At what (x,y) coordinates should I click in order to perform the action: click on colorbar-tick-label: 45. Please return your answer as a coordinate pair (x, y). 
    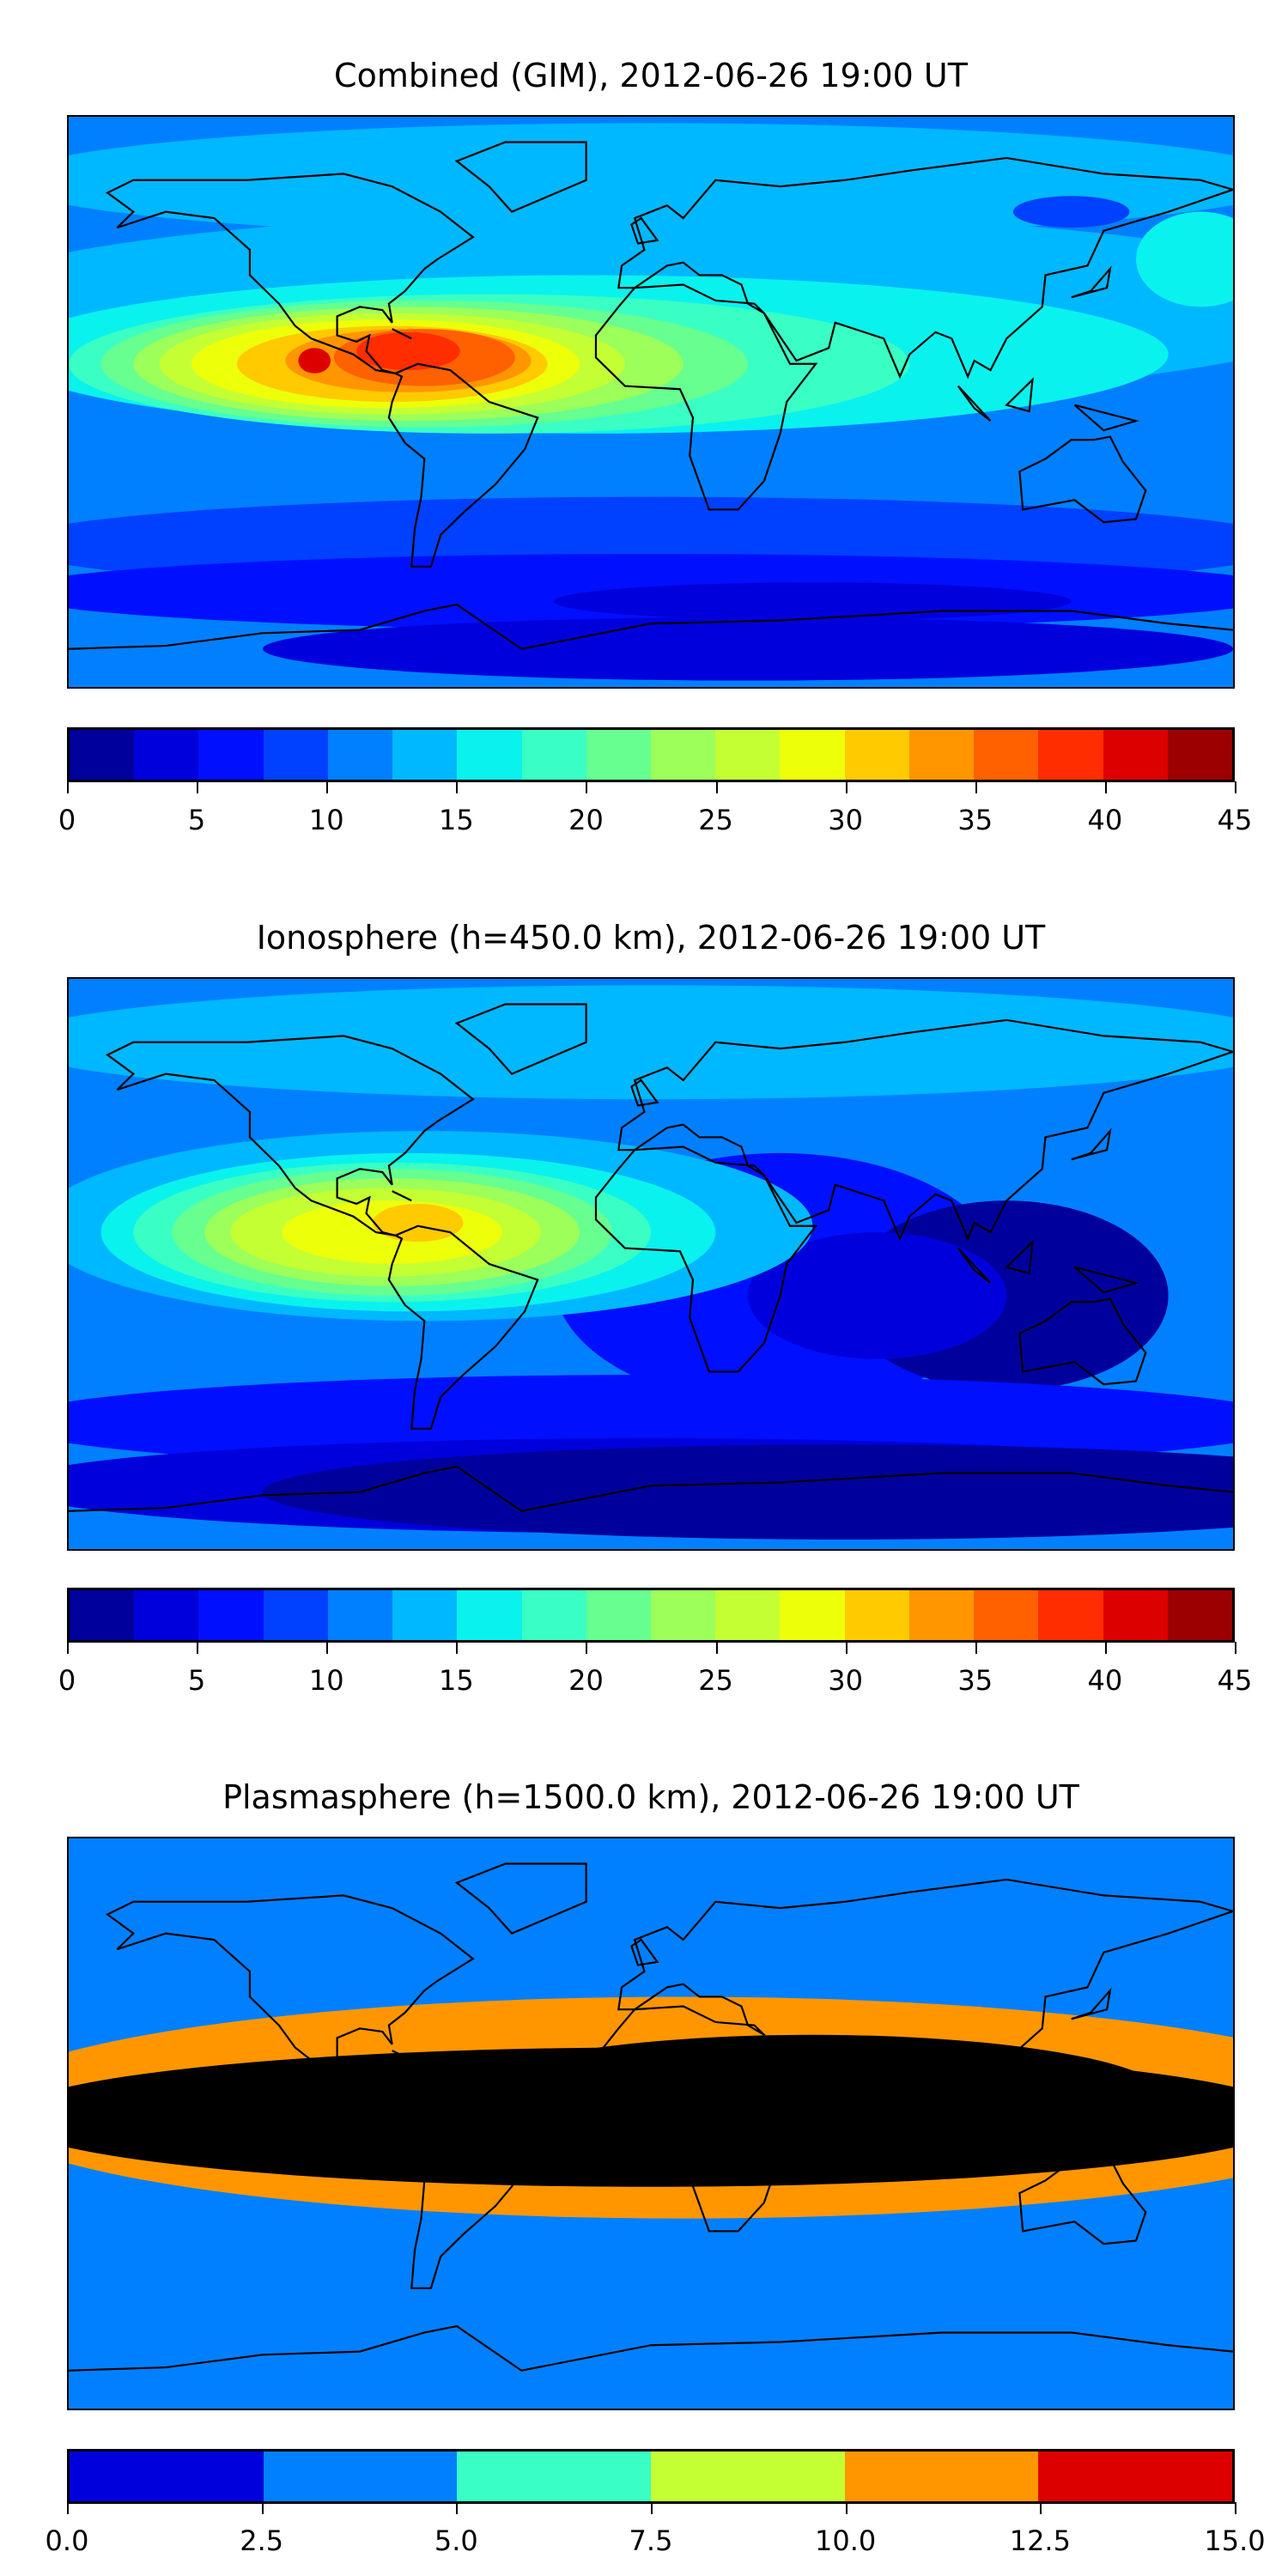
    Looking at the image, I should click on (1235, 820).